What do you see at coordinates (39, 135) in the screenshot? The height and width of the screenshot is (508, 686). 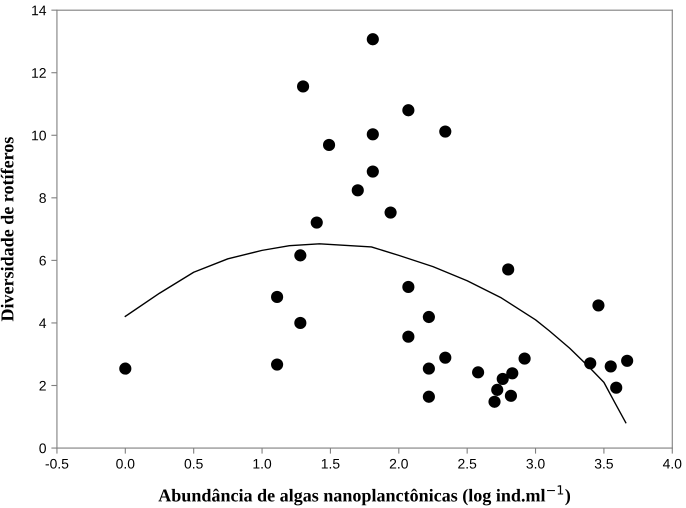 I see `y-tick-label: 10` at bounding box center [39, 135].